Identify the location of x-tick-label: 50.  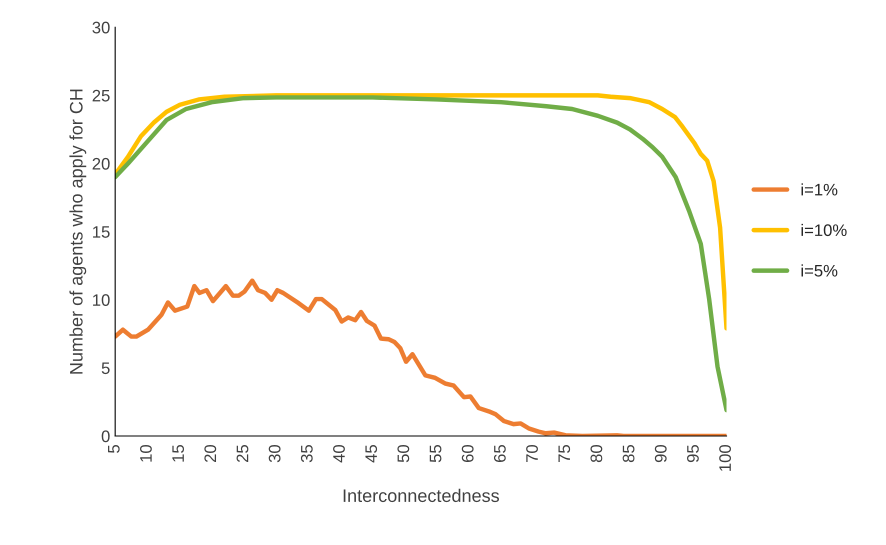
(403, 453).